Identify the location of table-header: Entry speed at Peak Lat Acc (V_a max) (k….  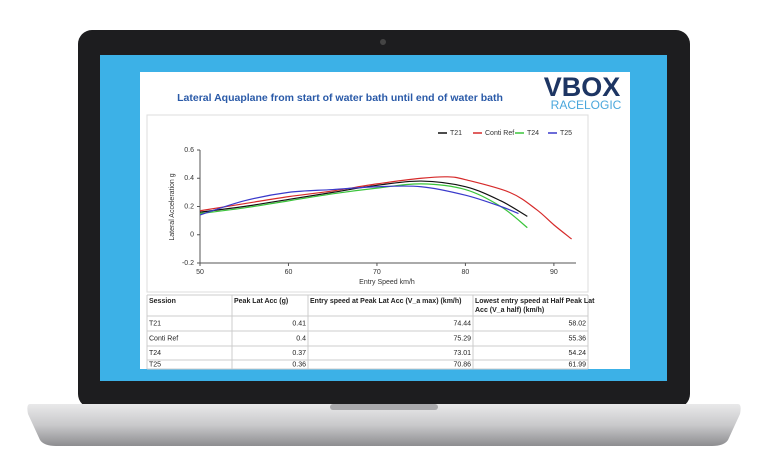
(385, 301).